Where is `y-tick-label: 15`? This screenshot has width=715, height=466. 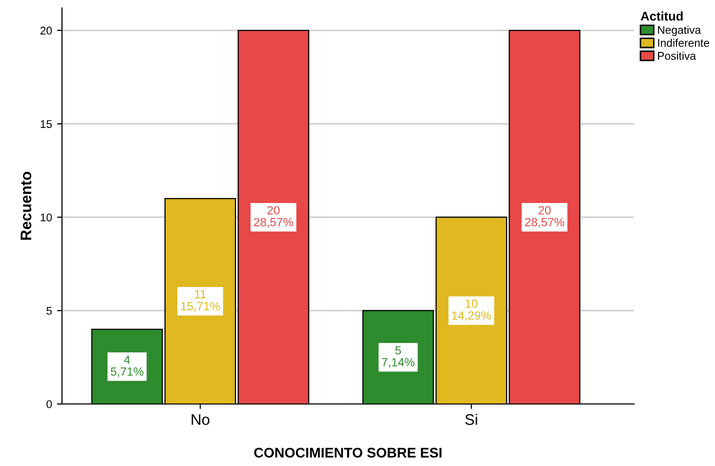
y-tick-label: 15 is located at coordinates (46, 124).